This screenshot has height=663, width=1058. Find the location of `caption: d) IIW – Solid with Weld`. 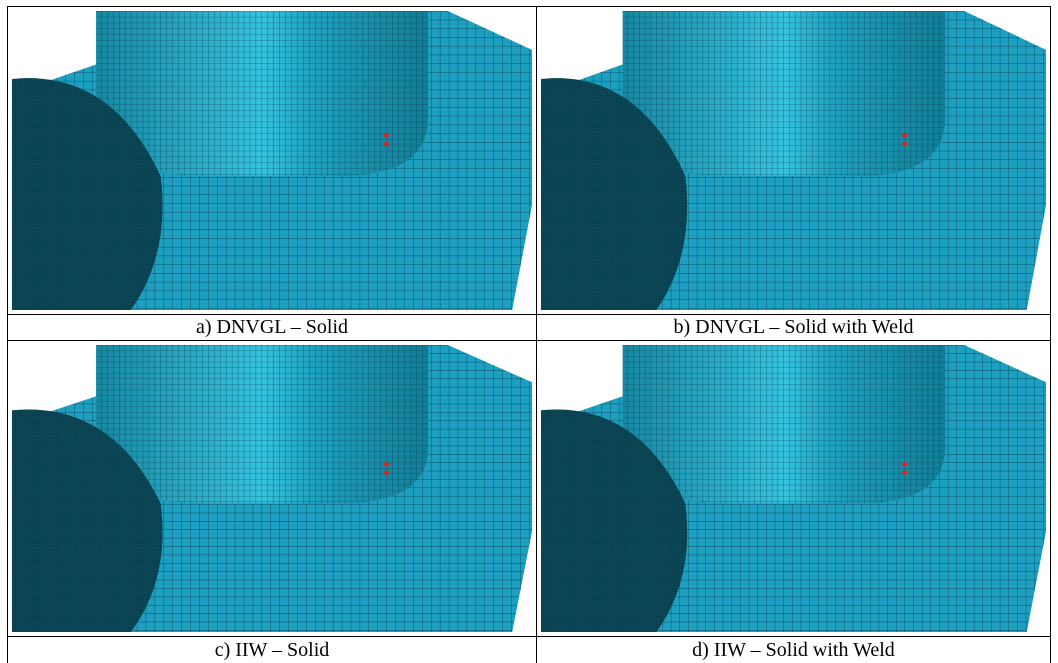

caption: d) IIW – Solid with Weld is located at coordinates (793, 649).